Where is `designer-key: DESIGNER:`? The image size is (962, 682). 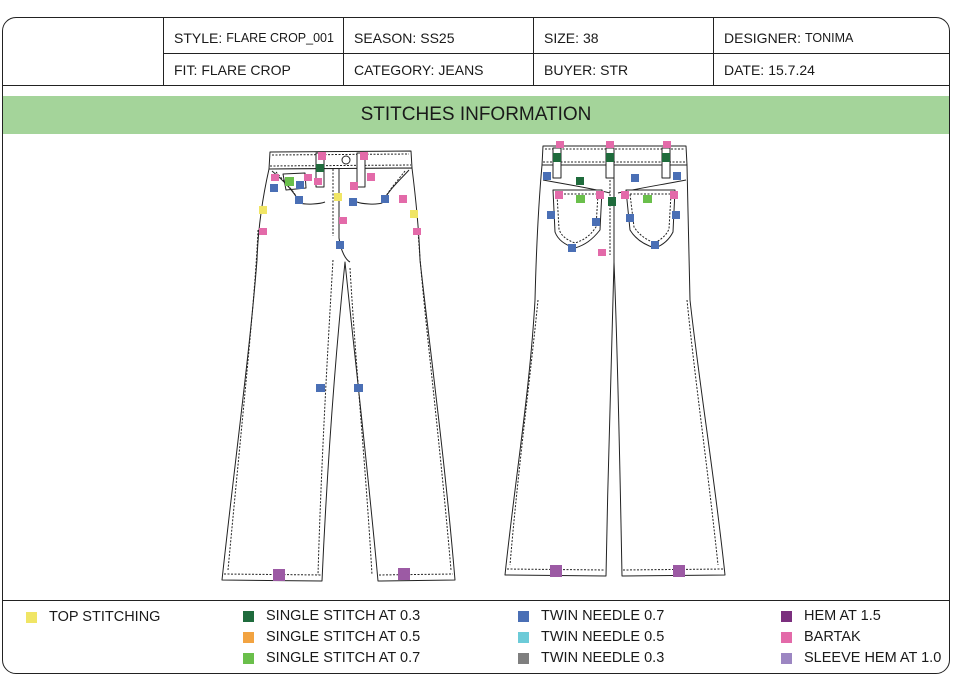 designer-key: DESIGNER: is located at coordinates (763, 37).